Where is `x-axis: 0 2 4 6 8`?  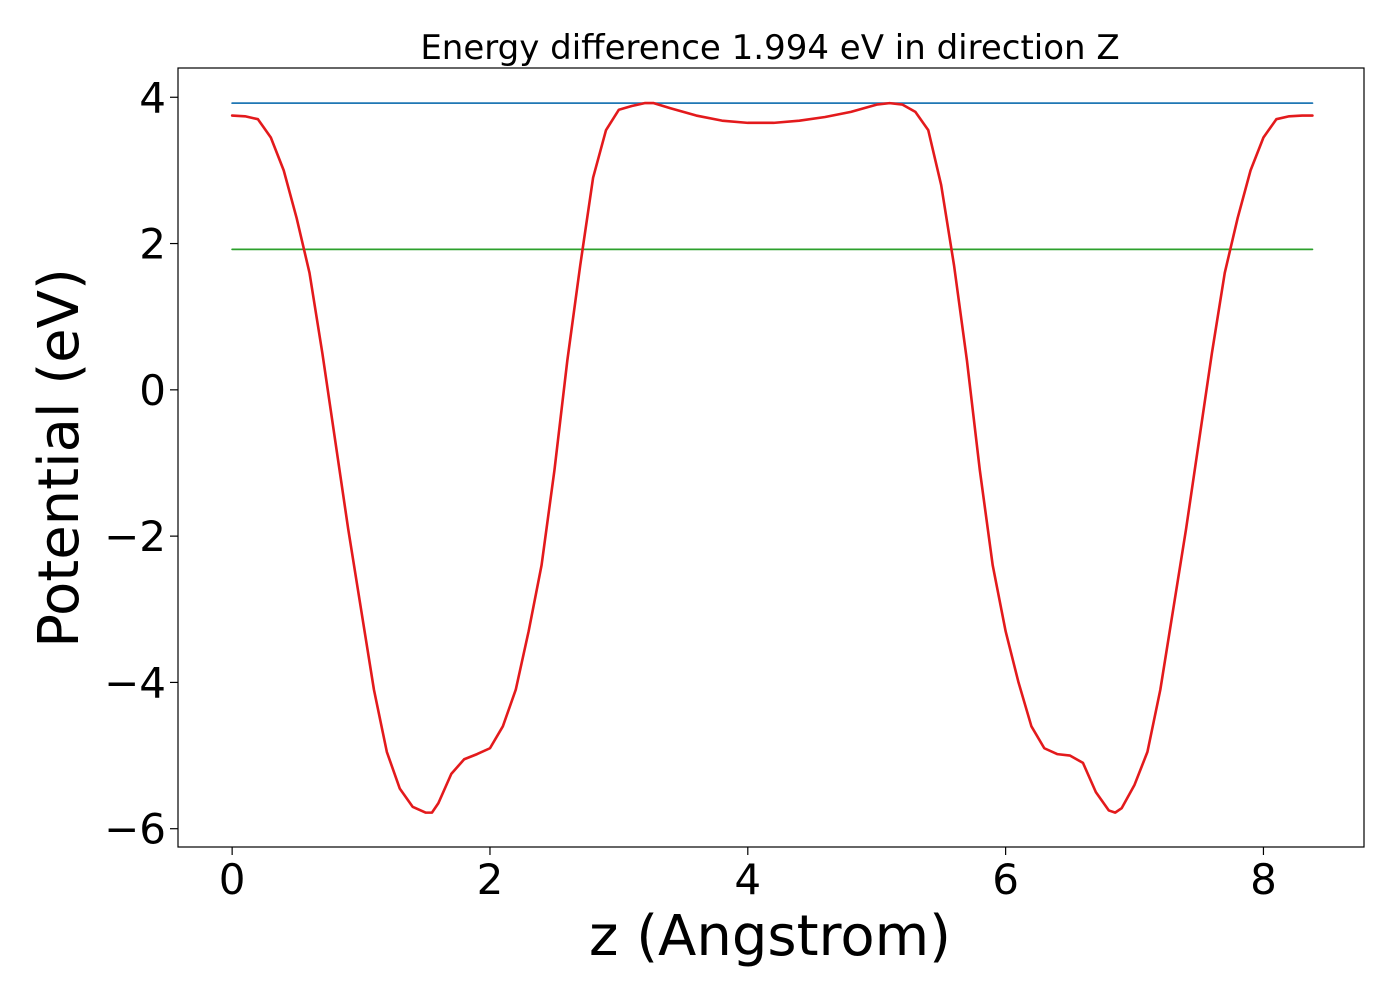 x-axis: 0 2 4 6 8 is located at coordinates (748, 875).